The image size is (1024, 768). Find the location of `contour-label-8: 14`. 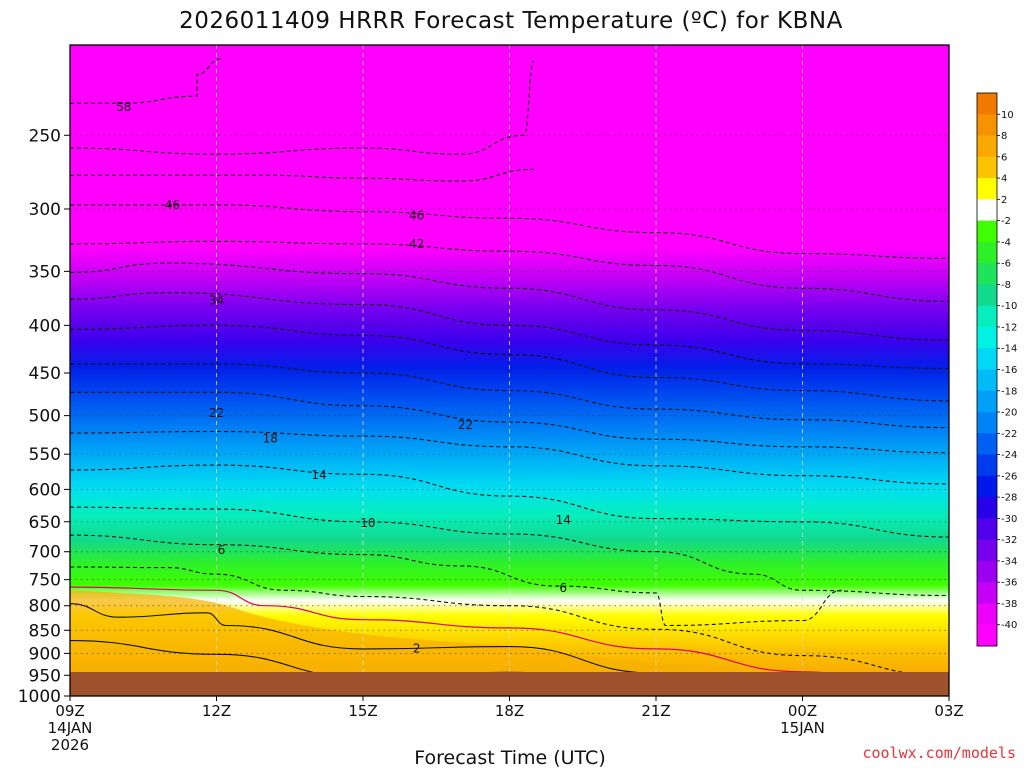

contour-label-8: 14 is located at coordinates (318, 475).